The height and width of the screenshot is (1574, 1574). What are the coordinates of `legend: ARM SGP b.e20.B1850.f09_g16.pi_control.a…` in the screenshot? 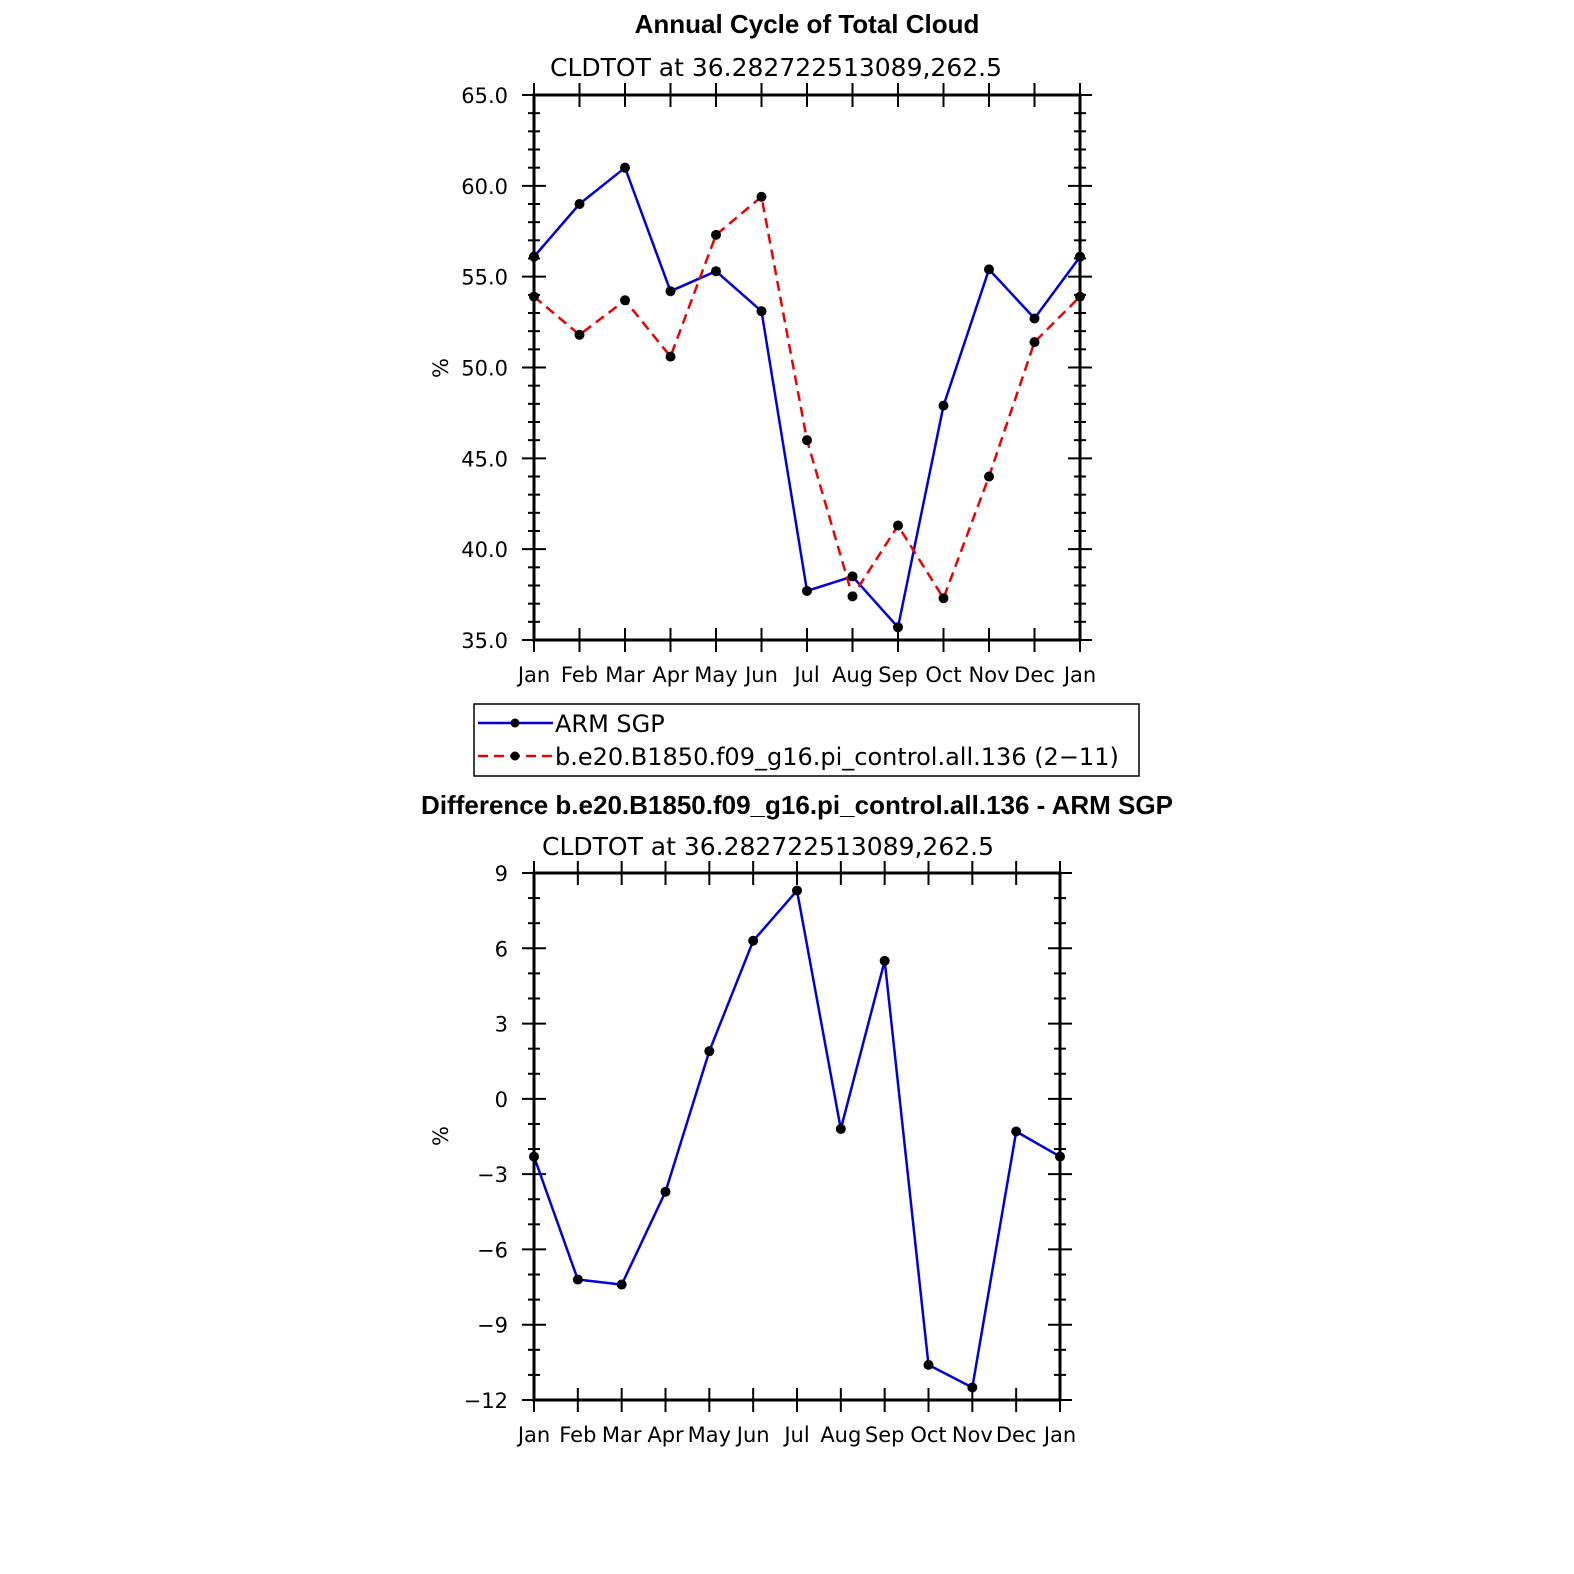 It's located at (806, 740).